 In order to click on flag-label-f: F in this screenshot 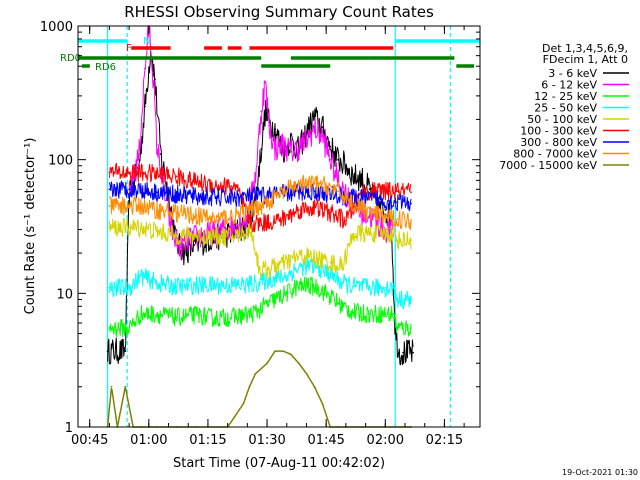, I will do `click(129, 48)`.